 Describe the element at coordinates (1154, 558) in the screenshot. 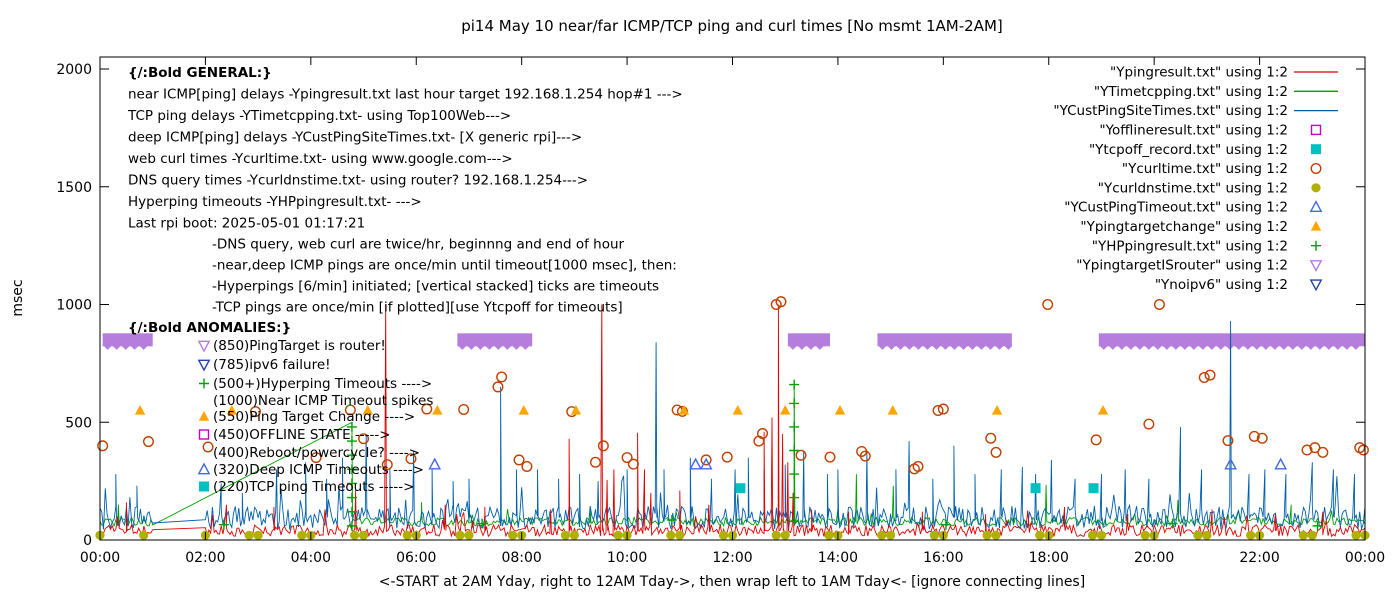

I see `x-tick-label: 20:00` at that location.